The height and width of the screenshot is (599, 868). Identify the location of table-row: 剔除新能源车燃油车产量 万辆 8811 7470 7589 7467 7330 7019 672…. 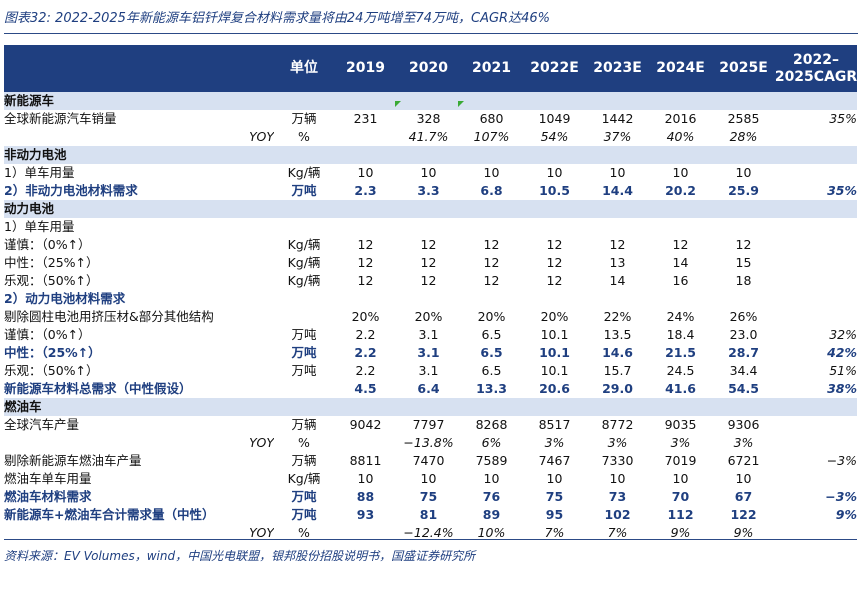
(430, 461).